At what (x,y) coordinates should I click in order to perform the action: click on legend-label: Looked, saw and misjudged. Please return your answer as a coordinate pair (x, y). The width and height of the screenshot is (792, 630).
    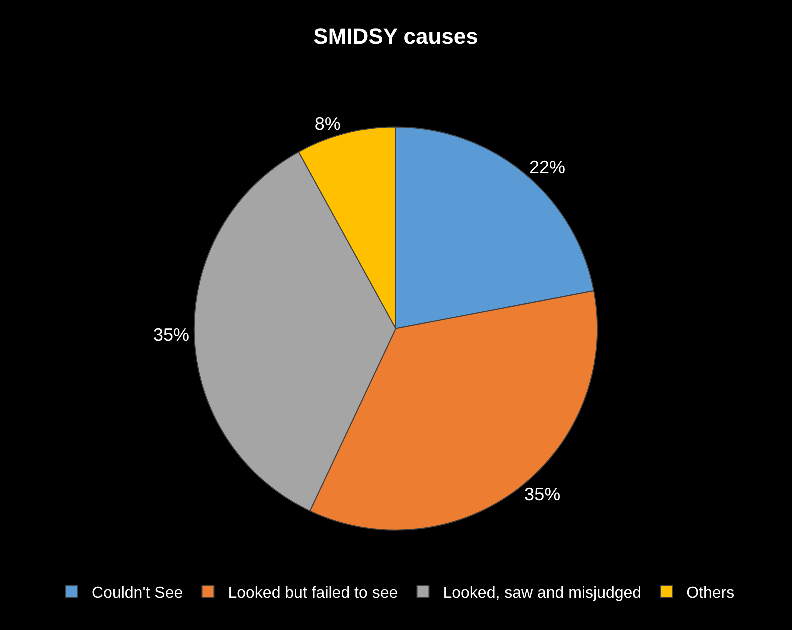
    Looking at the image, I should click on (542, 593).